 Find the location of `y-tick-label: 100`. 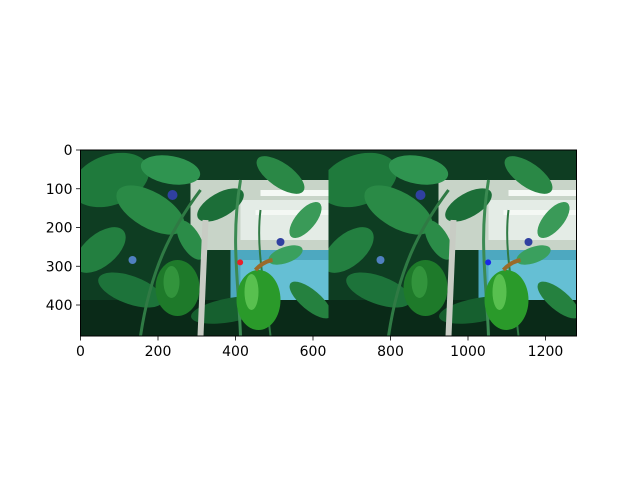

y-tick-label: 100 is located at coordinates (59, 190).